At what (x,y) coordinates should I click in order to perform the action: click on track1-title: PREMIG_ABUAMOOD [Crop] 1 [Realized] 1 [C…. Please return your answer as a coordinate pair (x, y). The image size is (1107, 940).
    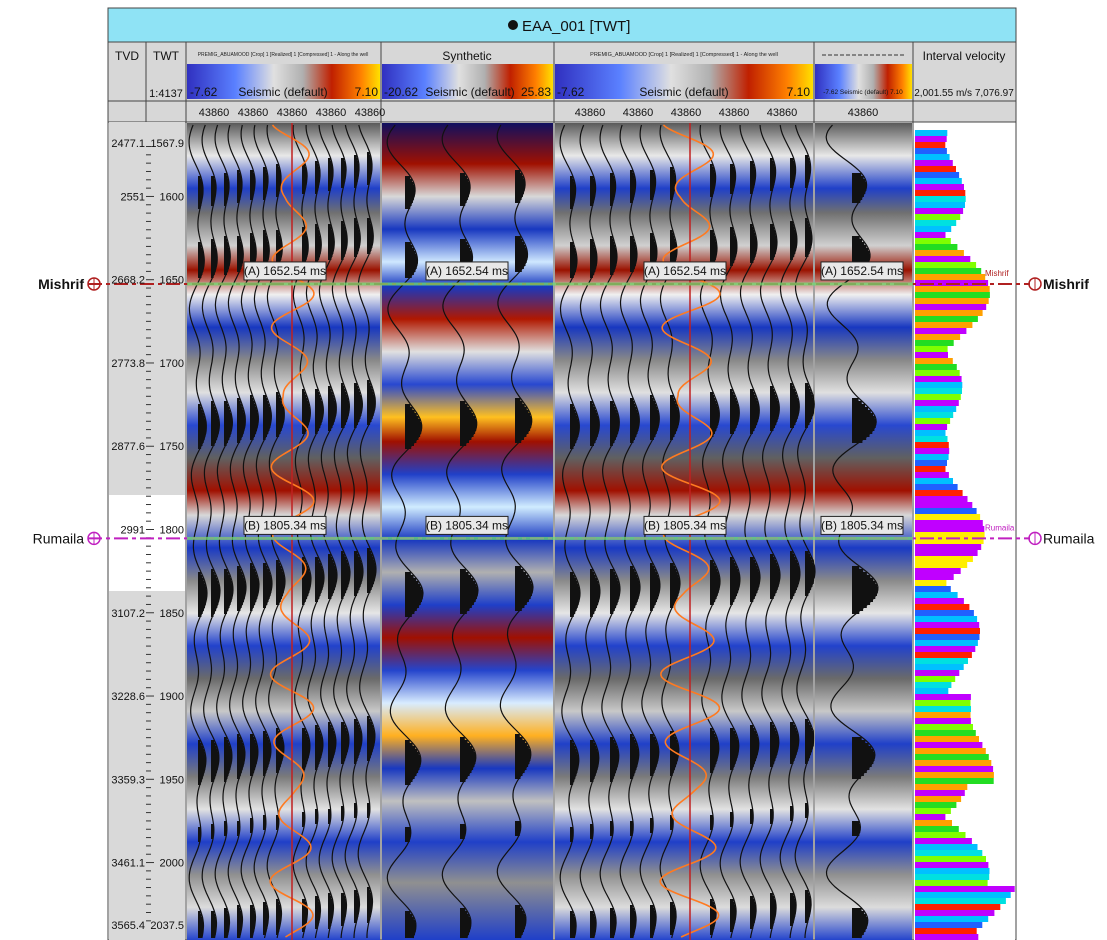
    Looking at the image, I should click on (283, 55).